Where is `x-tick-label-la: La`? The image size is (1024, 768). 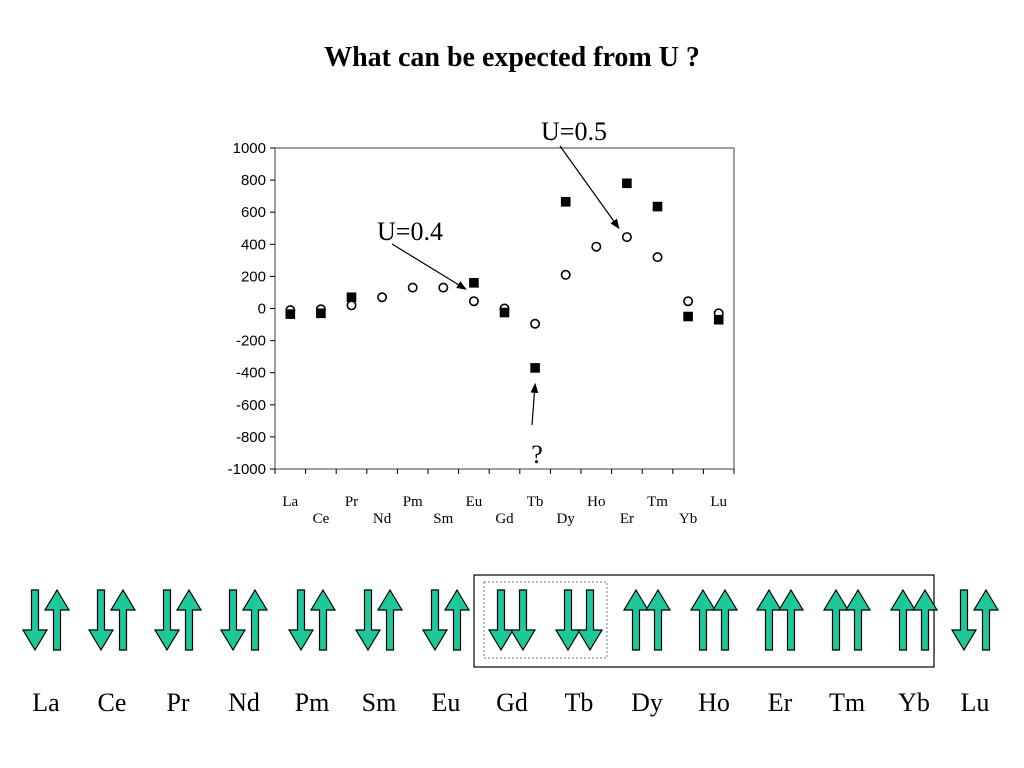
x-tick-label-la: La is located at coordinates (290, 502).